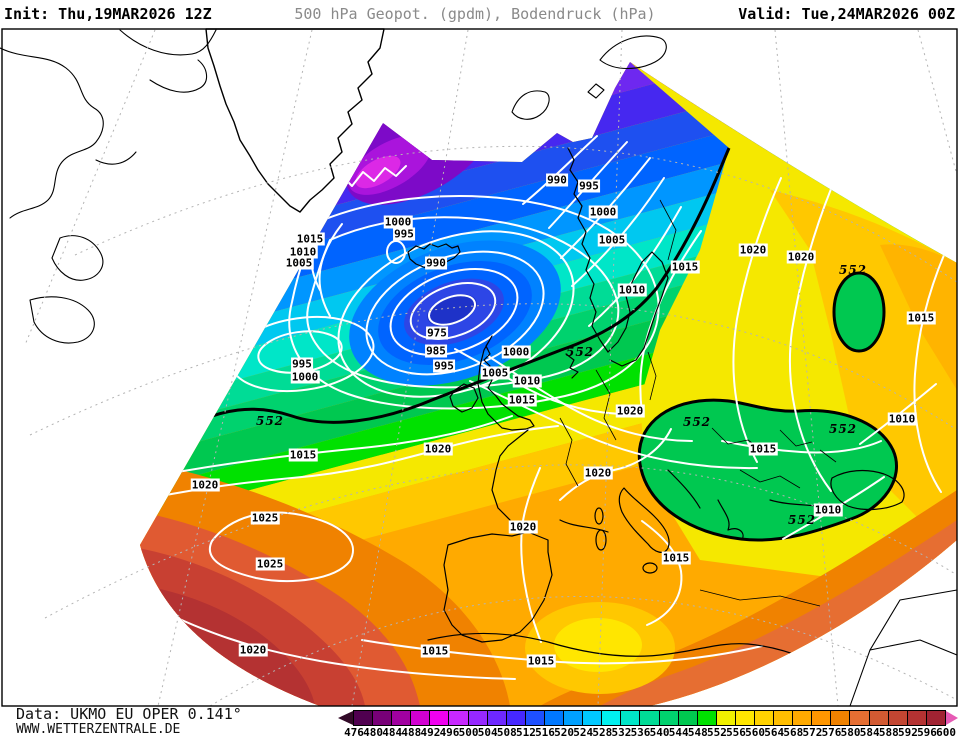  Describe the element at coordinates (869, 732) in the screenshot. I see `colorbar-tick-value: 584` at that location.